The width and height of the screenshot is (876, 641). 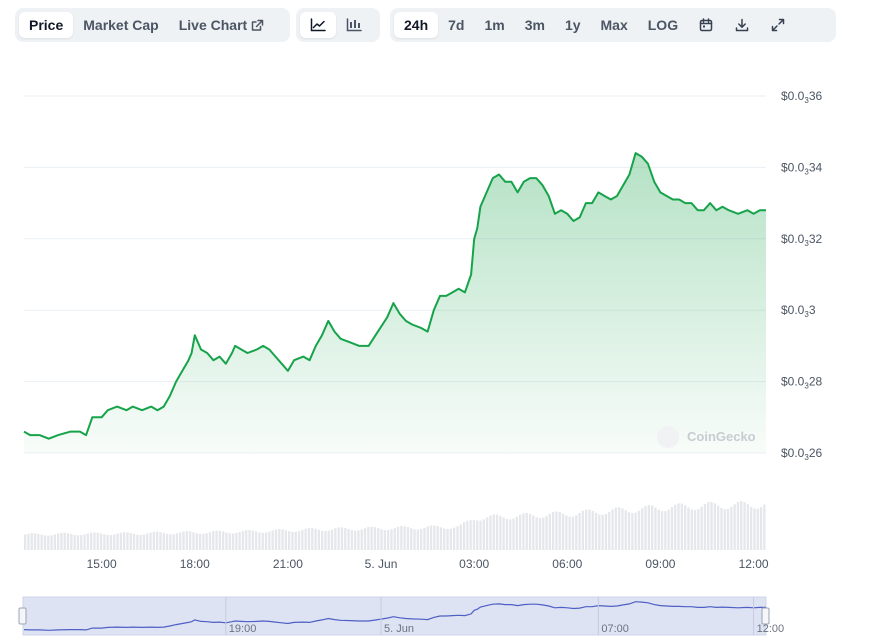 What do you see at coordinates (121, 25) in the screenshot?
I see `tab-market-cap: Market Cap` at bounding box center [121, 25].